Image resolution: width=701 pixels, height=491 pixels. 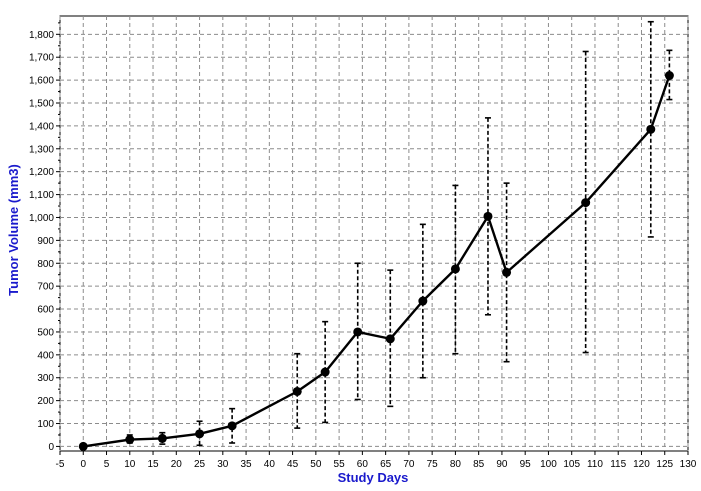 What do you see at coordinates (373, 477) in the screenshot?
I see `x-axis-title: Study Days` at bounding box center [373, 477].